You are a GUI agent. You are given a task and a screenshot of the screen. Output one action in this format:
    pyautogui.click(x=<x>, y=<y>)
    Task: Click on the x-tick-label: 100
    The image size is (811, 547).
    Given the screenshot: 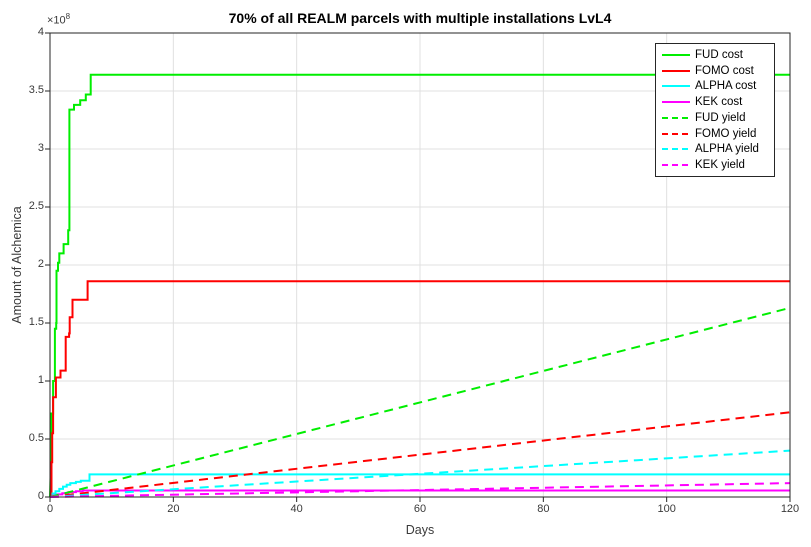 What is the action you would take?
    pyautogui.click(x=666, y=509)
    